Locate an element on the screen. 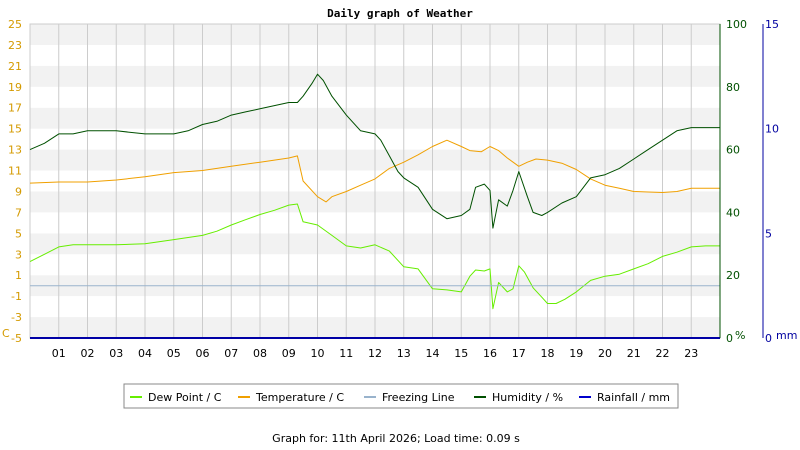  humidity-tick-label: 40 is located at coordinates (733, 212).